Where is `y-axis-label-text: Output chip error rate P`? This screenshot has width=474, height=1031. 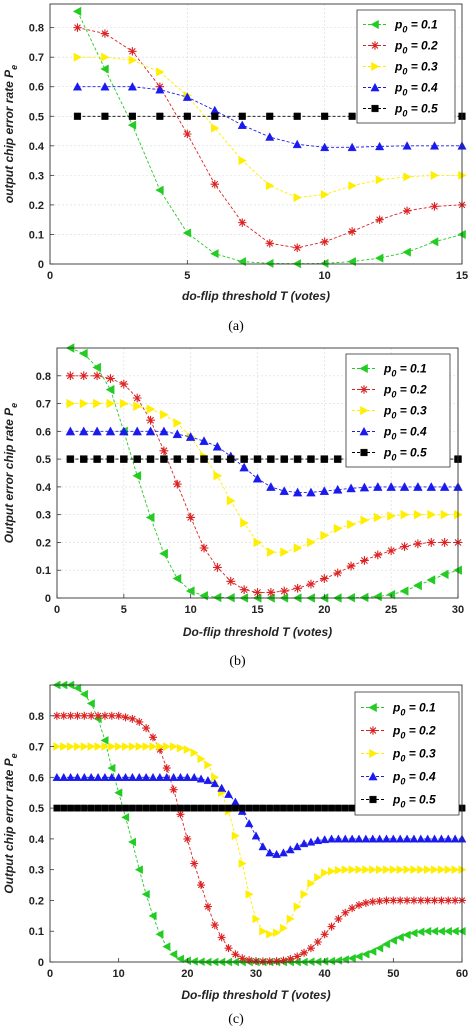
y-axis-label-text: Output chip error rate P is located at coordinates (9, 825).